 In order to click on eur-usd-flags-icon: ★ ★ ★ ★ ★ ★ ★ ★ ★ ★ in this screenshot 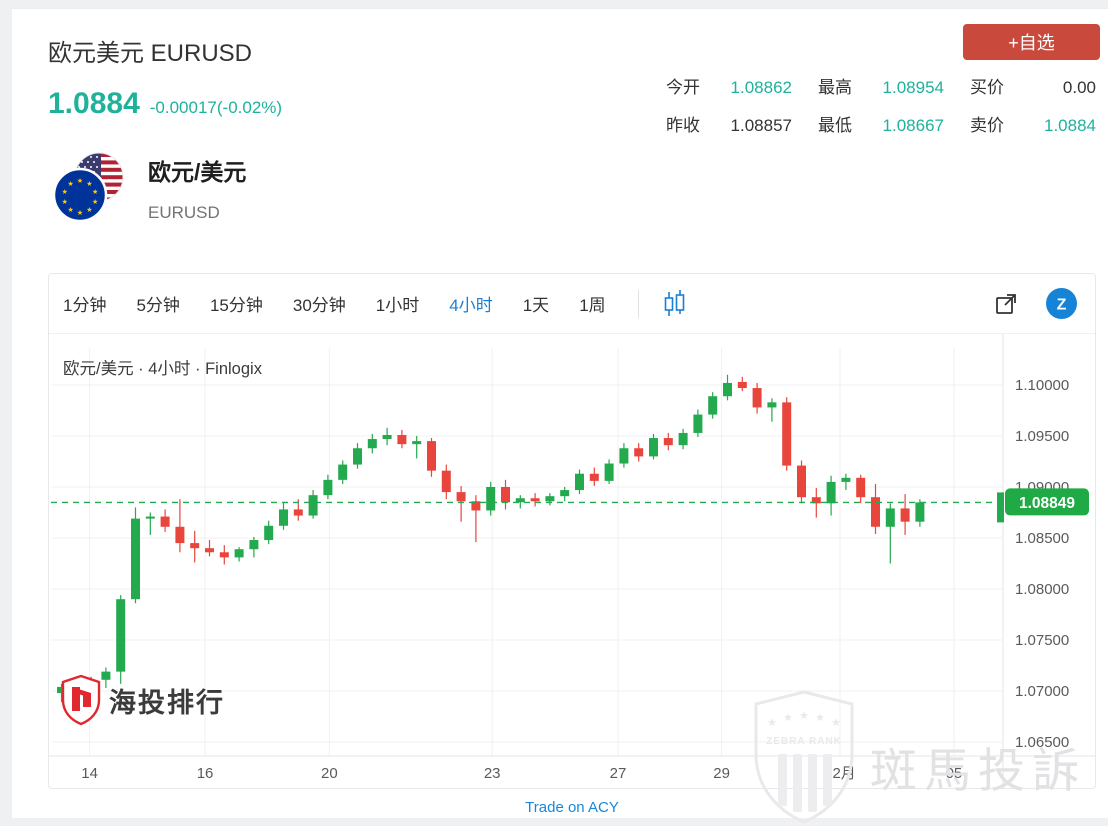, I will do `click(89, 187)`.